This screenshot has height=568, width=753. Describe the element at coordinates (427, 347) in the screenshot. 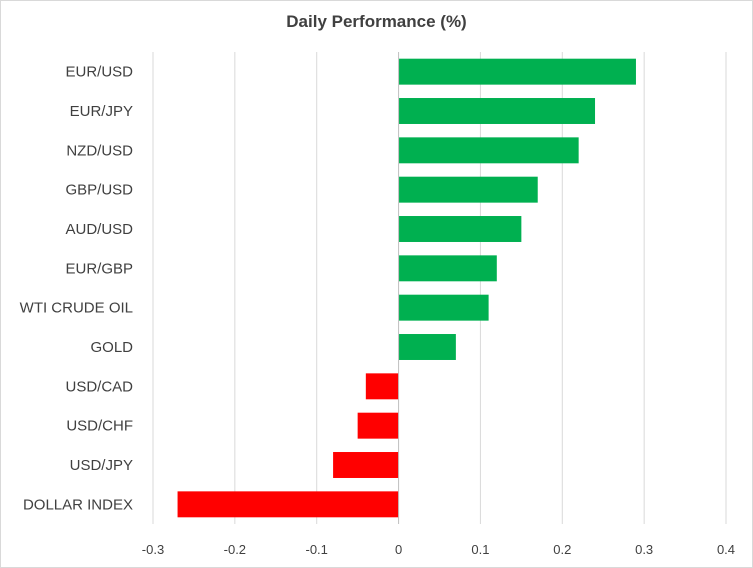

I see `bar-gold` at that location.